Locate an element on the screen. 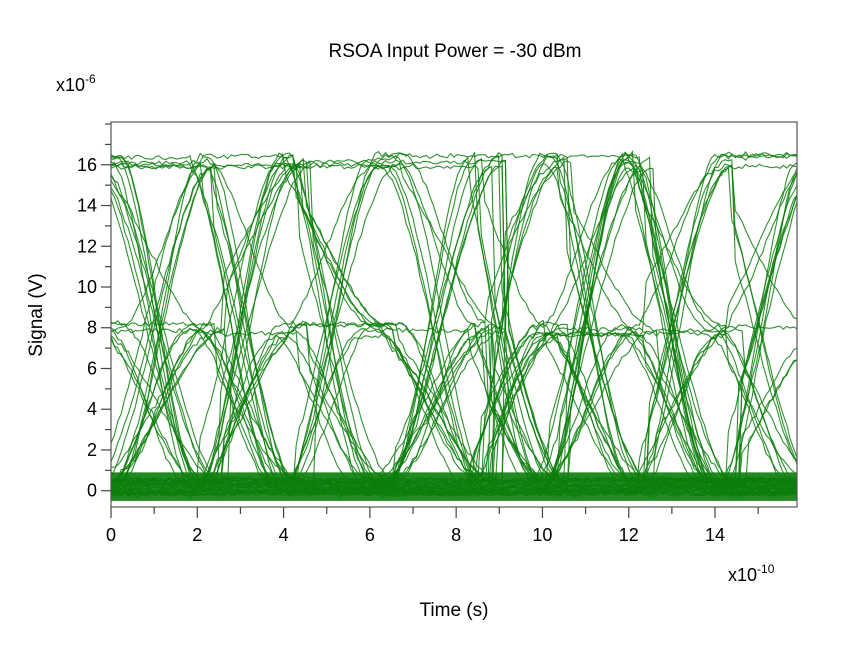 The height and width of the screenshot is (658, 850). y-tick-label: 14 is located at coordinates (87, 206).